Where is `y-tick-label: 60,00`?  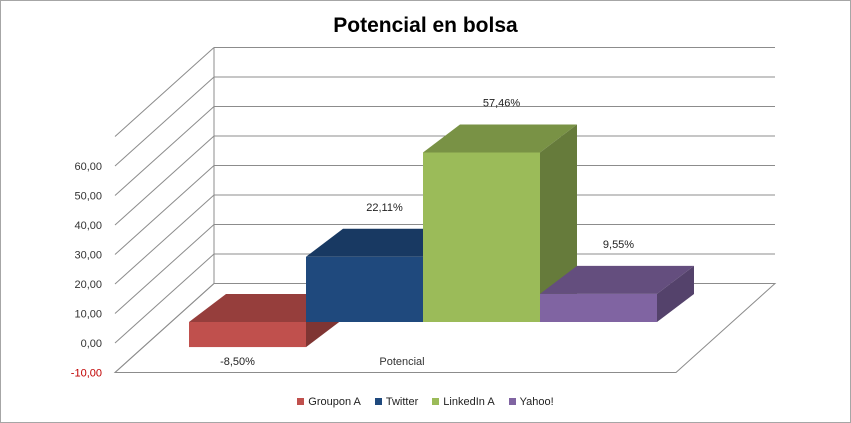 y-tick-label: 60,00 is located at coordinates (88, 167).